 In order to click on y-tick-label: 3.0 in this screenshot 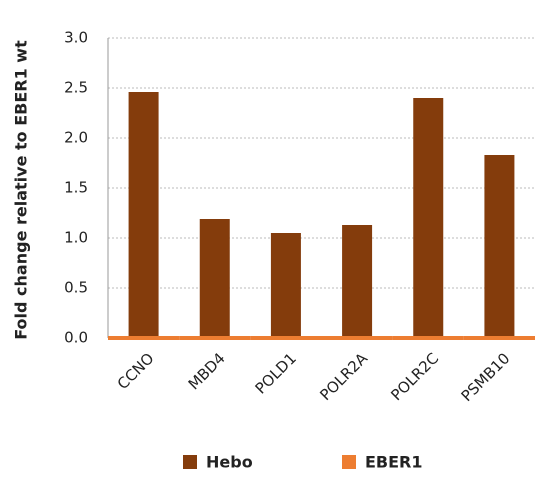, I will do `click(76, 38)`.